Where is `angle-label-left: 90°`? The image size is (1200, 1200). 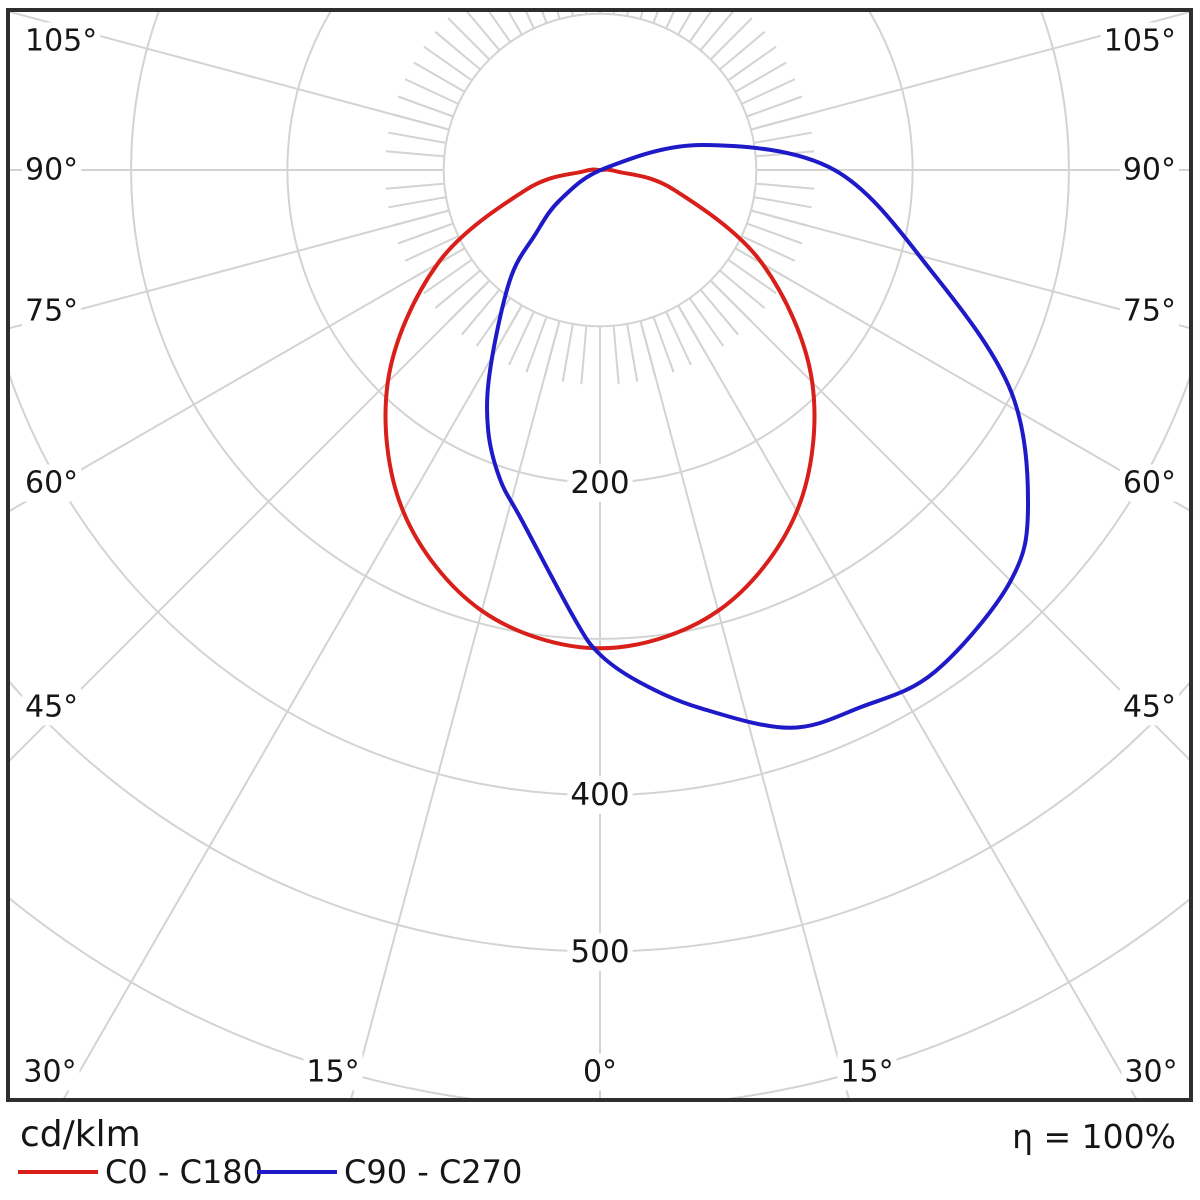
angle-label-left: 90° is located at coordinates (51, 170).